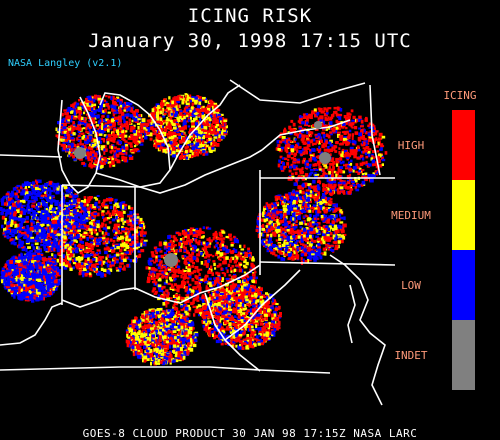  Describe the element at coordinates (357, 330) in the screenshot. I see `east-coast` at that location.